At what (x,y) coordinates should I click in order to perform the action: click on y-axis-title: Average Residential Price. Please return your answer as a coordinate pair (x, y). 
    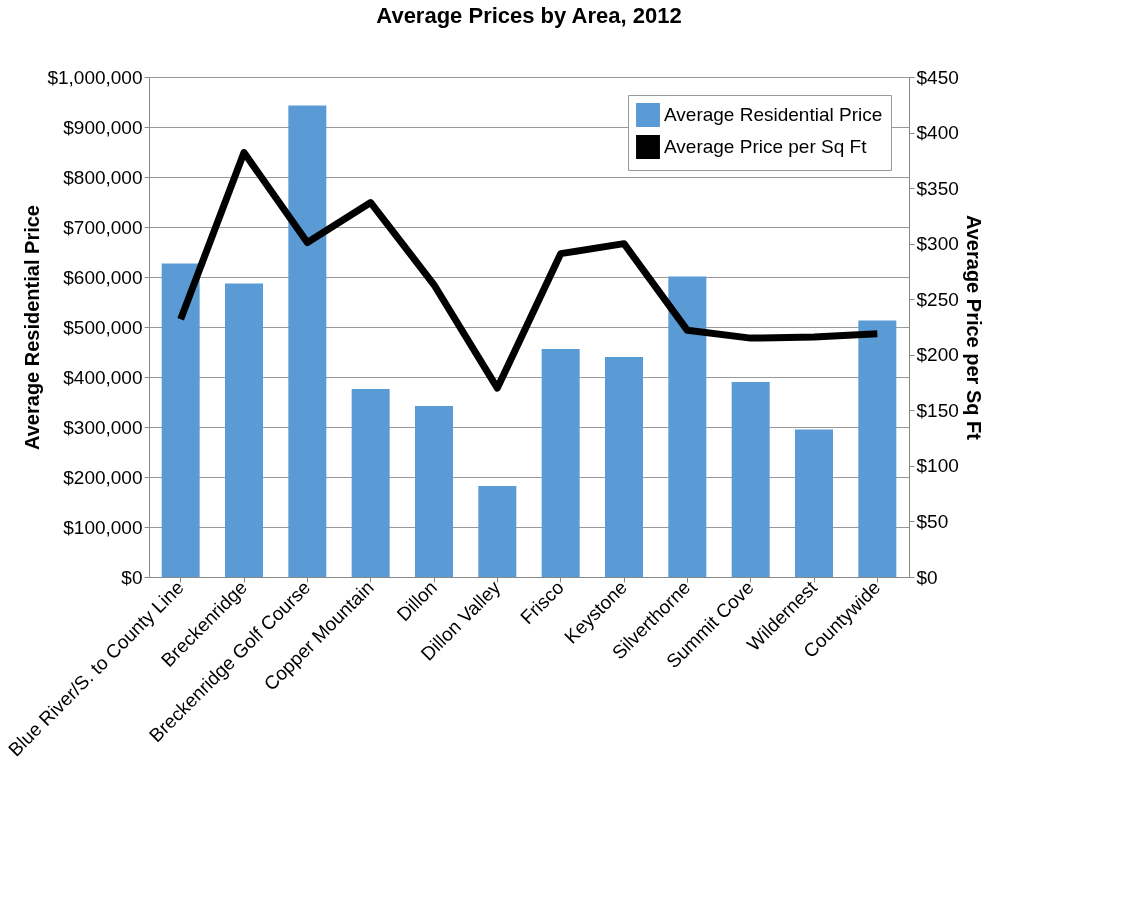
    Looking at the image, I should click on (32, 327).